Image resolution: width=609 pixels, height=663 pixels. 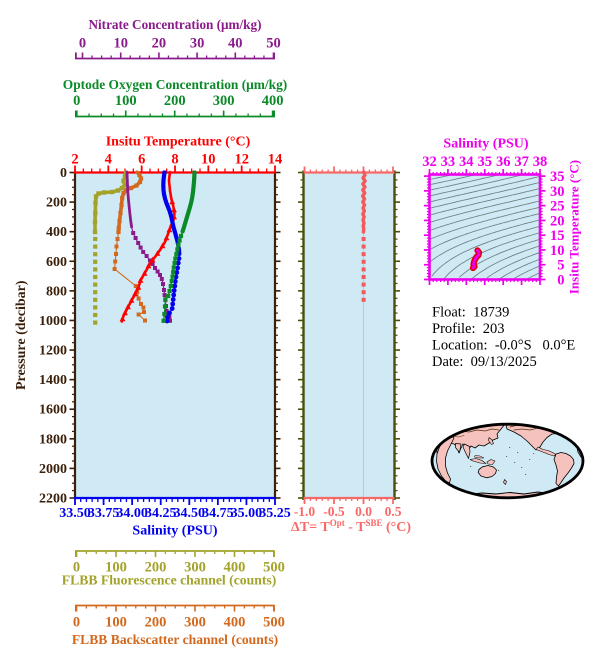 I want to click on svg-text: 600, so click(x=56, y=262).